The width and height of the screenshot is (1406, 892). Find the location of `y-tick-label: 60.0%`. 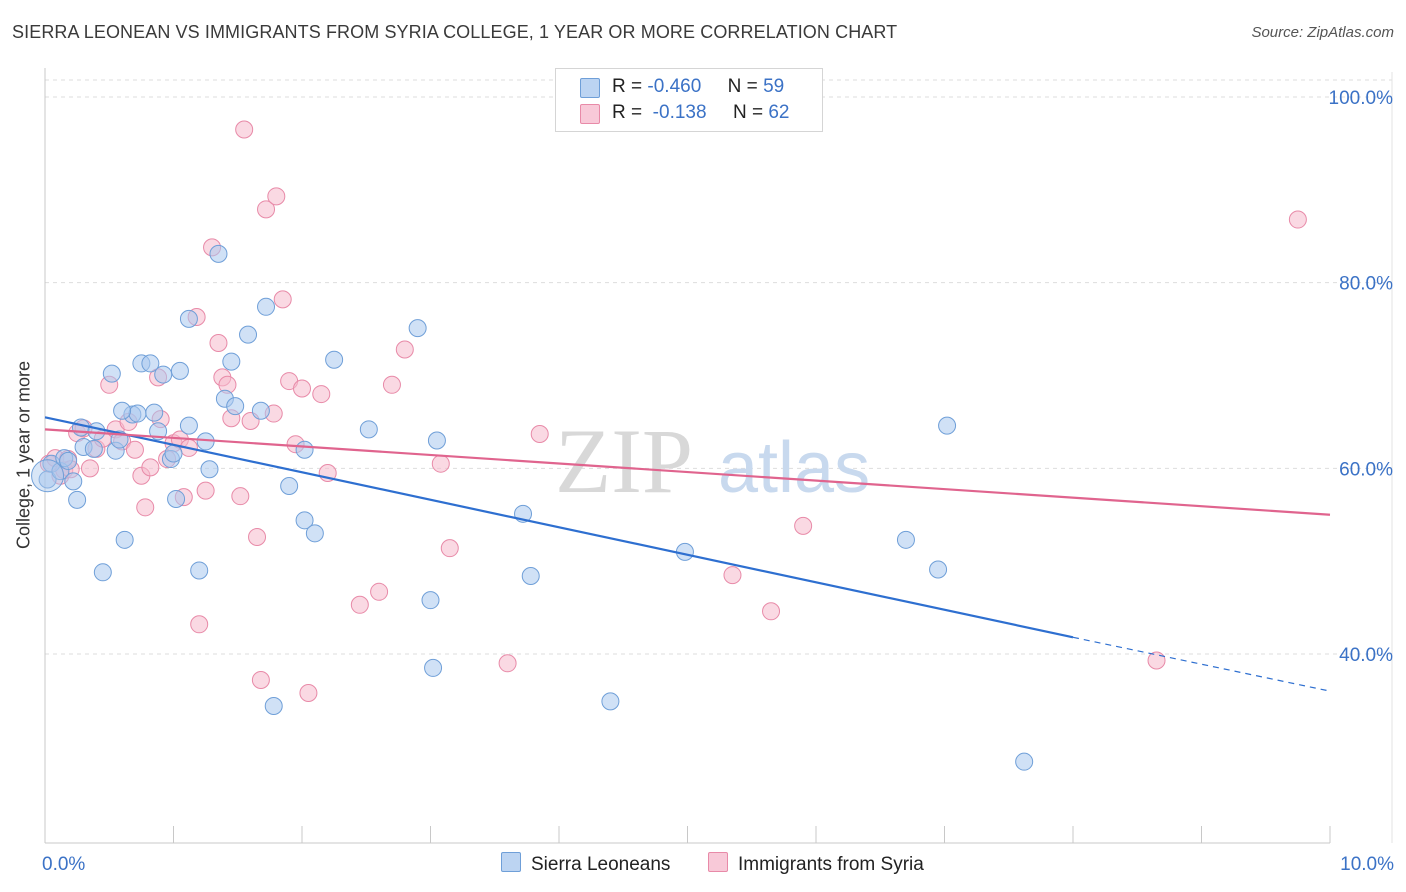

y-tick-label: 60.0% is located at coordinates (1366, 469).